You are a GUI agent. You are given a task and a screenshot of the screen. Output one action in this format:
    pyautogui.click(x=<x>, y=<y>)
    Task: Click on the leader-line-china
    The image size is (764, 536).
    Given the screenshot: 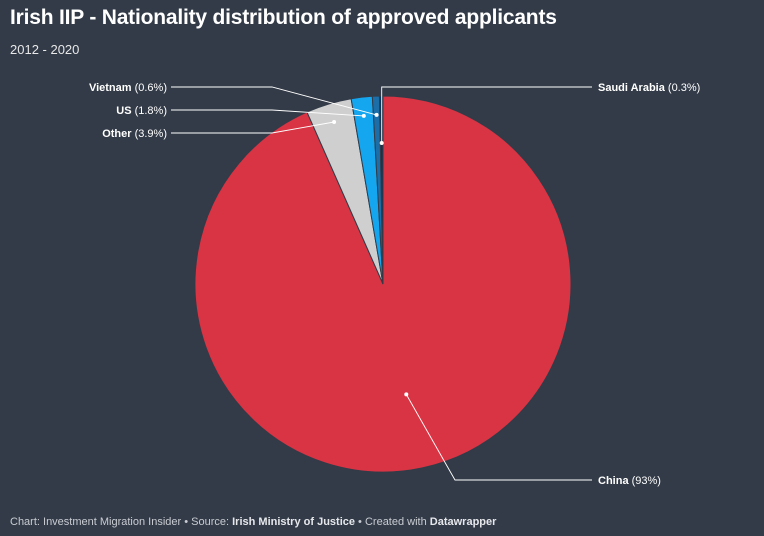 What is the action you would take?
    pyautogui.click(x=498, y=437)
    